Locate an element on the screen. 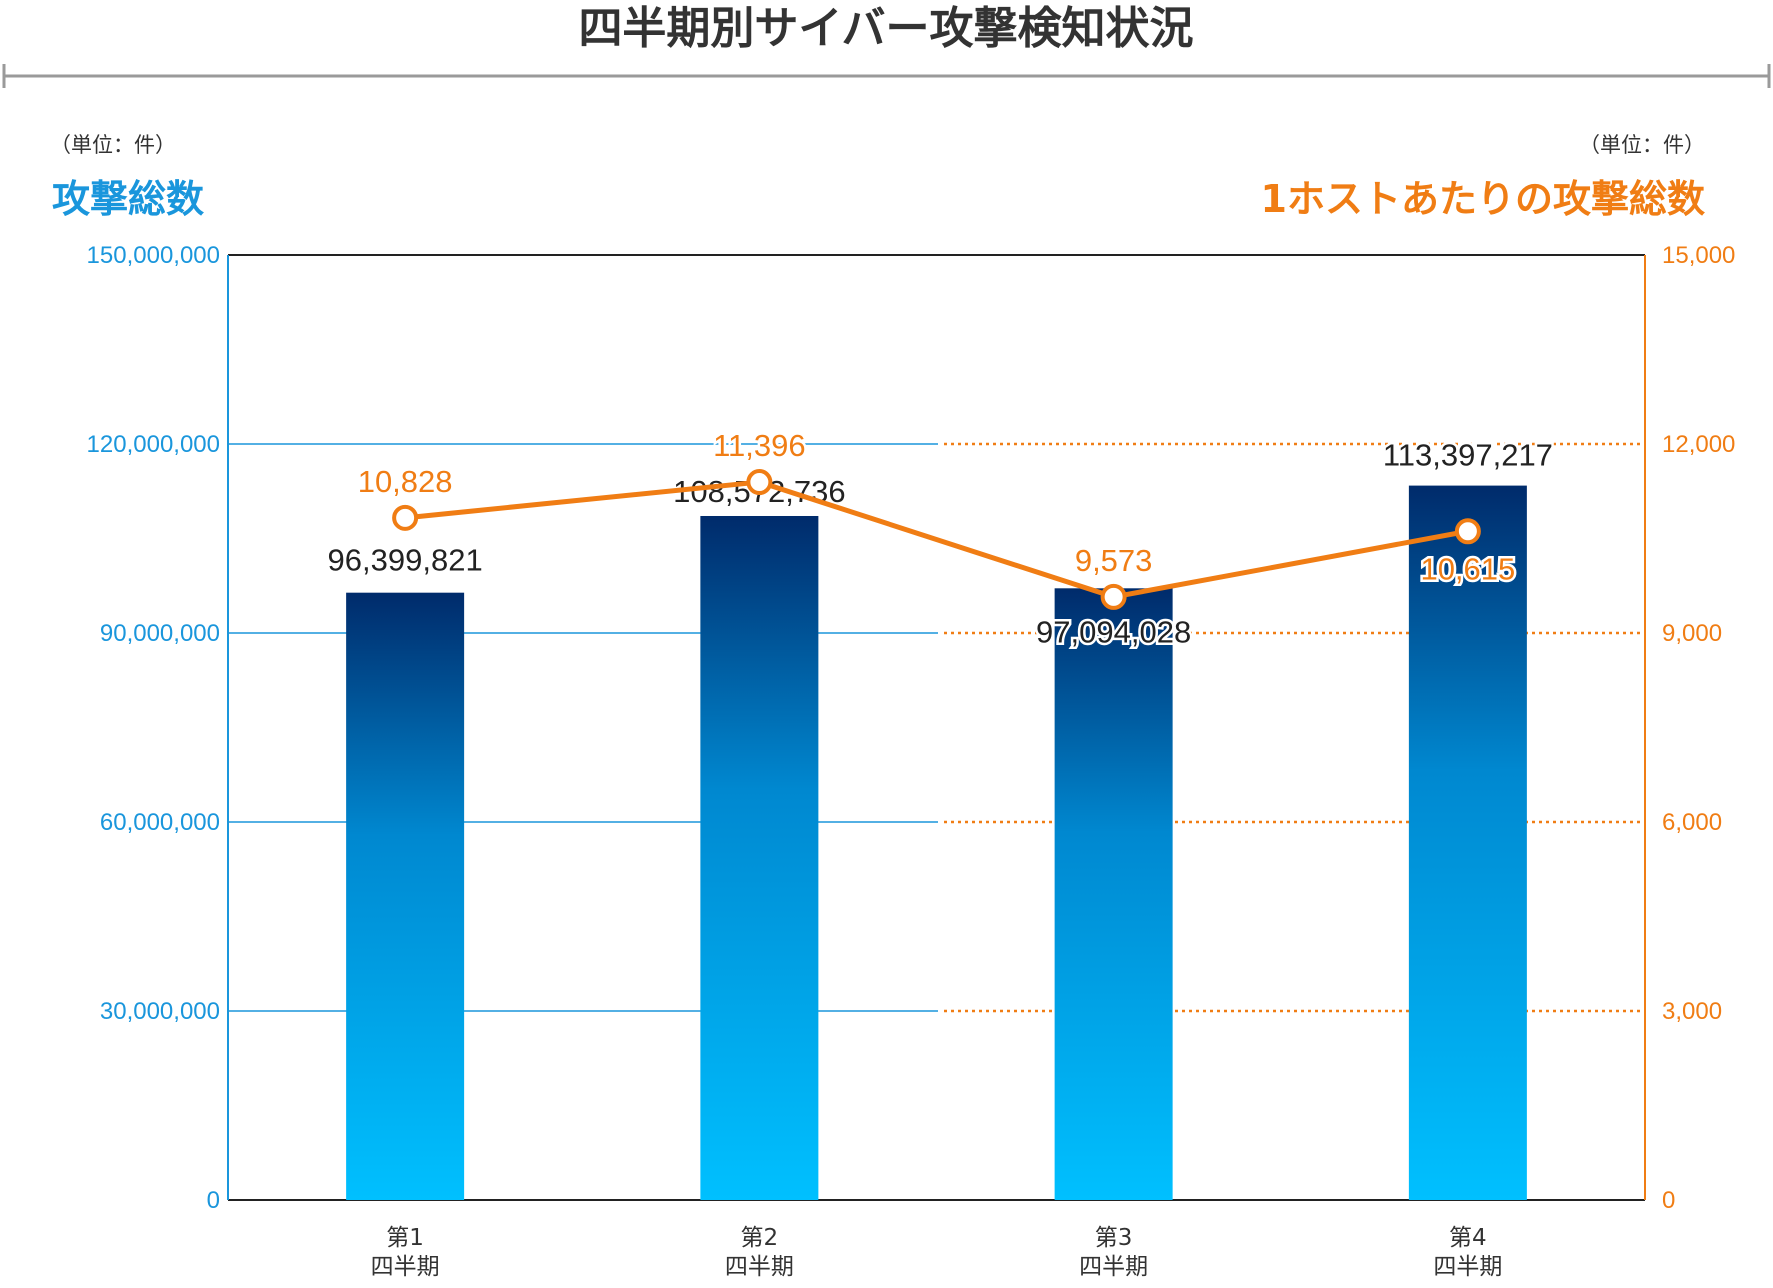  right-tick-label: 3,000 is located at coordinates (1692, 1011).